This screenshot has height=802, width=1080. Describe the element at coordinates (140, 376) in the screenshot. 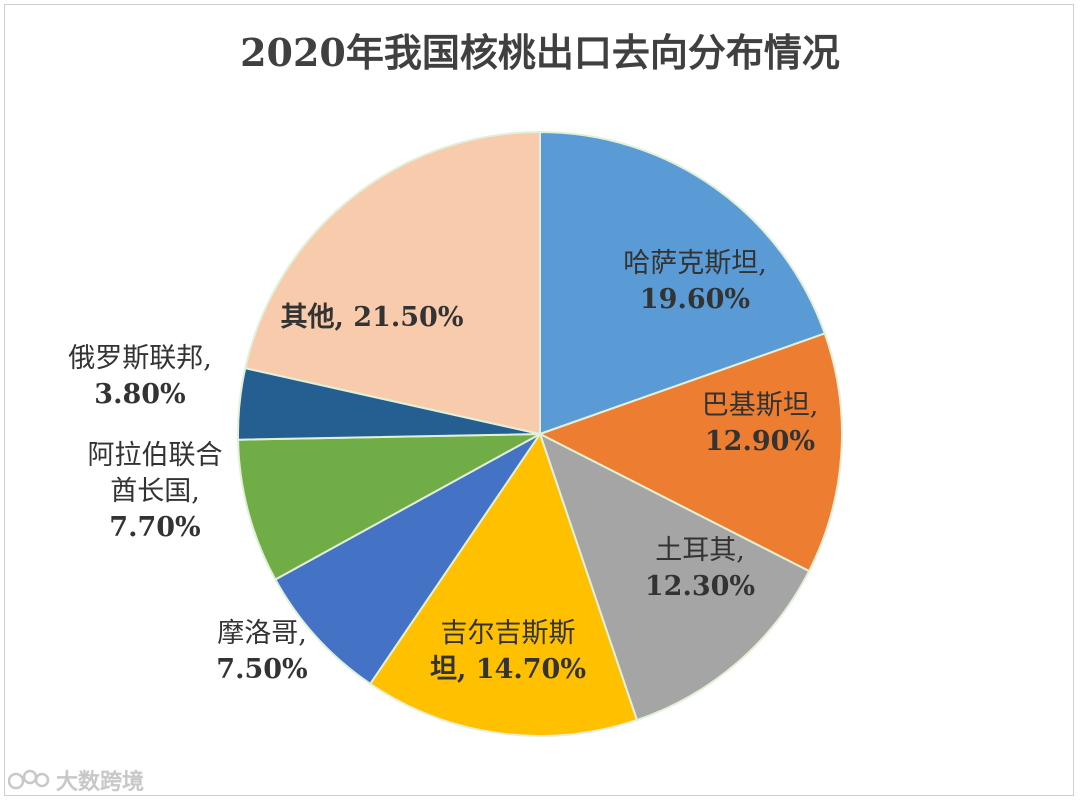

I see `slice-label-6: 俄罗斯联邦, 3.80%` at that location.